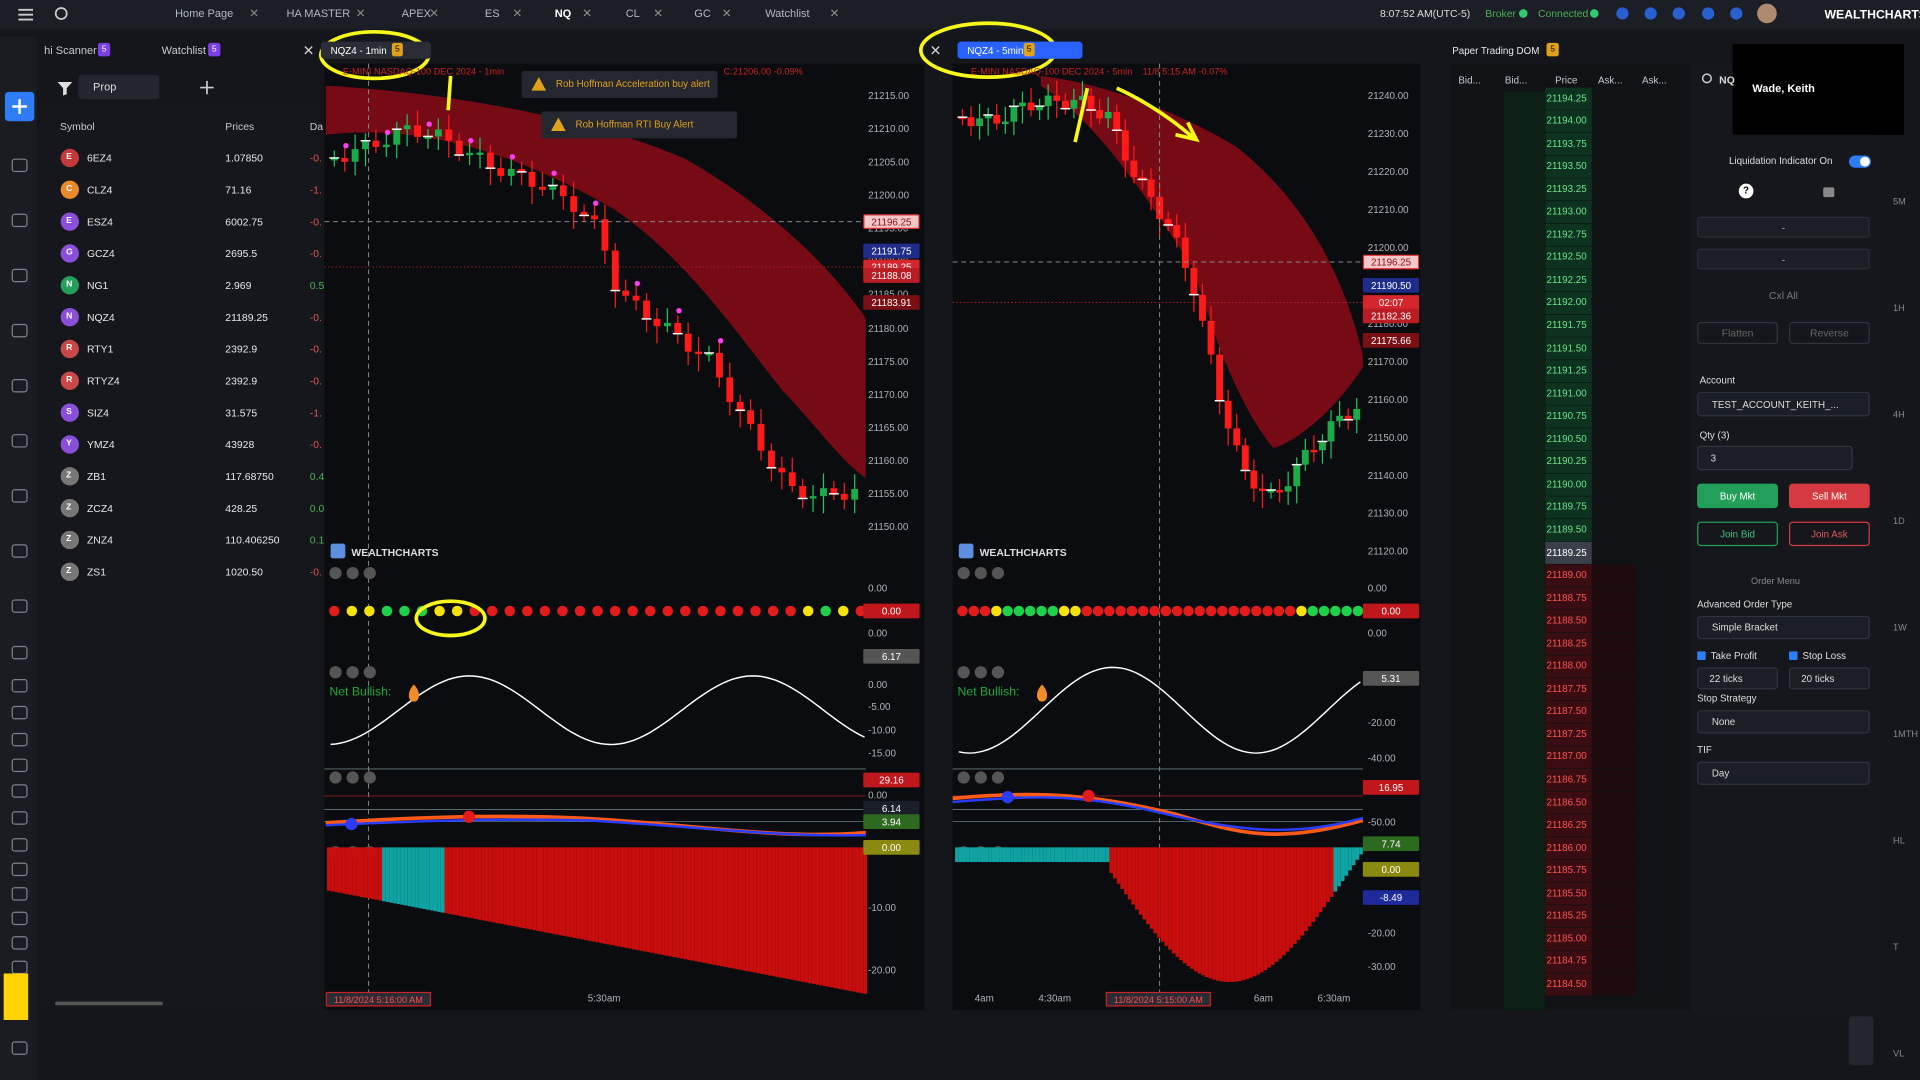  I want to click on dom-price: 21187.00, so click(1566, 757).